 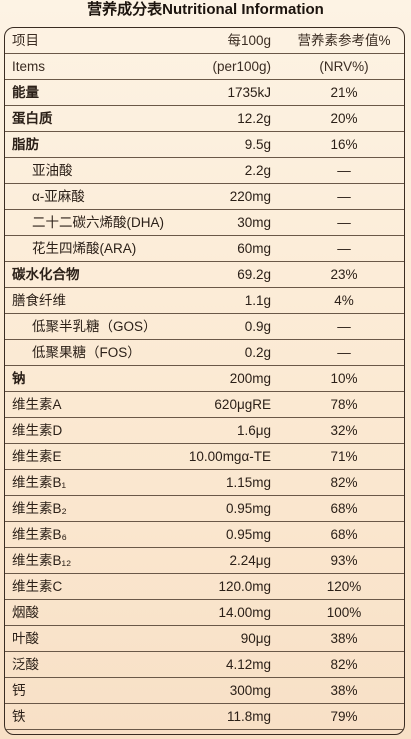 What do you see at coordinates (25, 664) in the screenshot?
I see `nutrient-name: 泛酸` at bounding box center [25, 664].